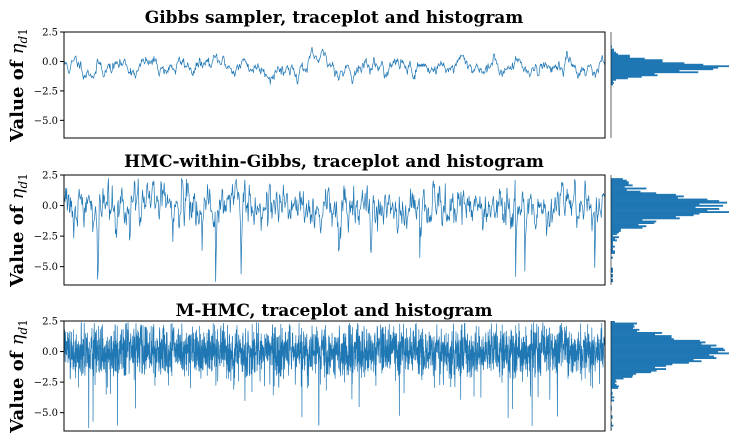 This screenshot has height=434, width=731. What do you see at coordinates (334, 18) in the screenshot?
I see `chart-title: Gibbs sampler, traceplot and histogram` at bounding box center [334, 18].